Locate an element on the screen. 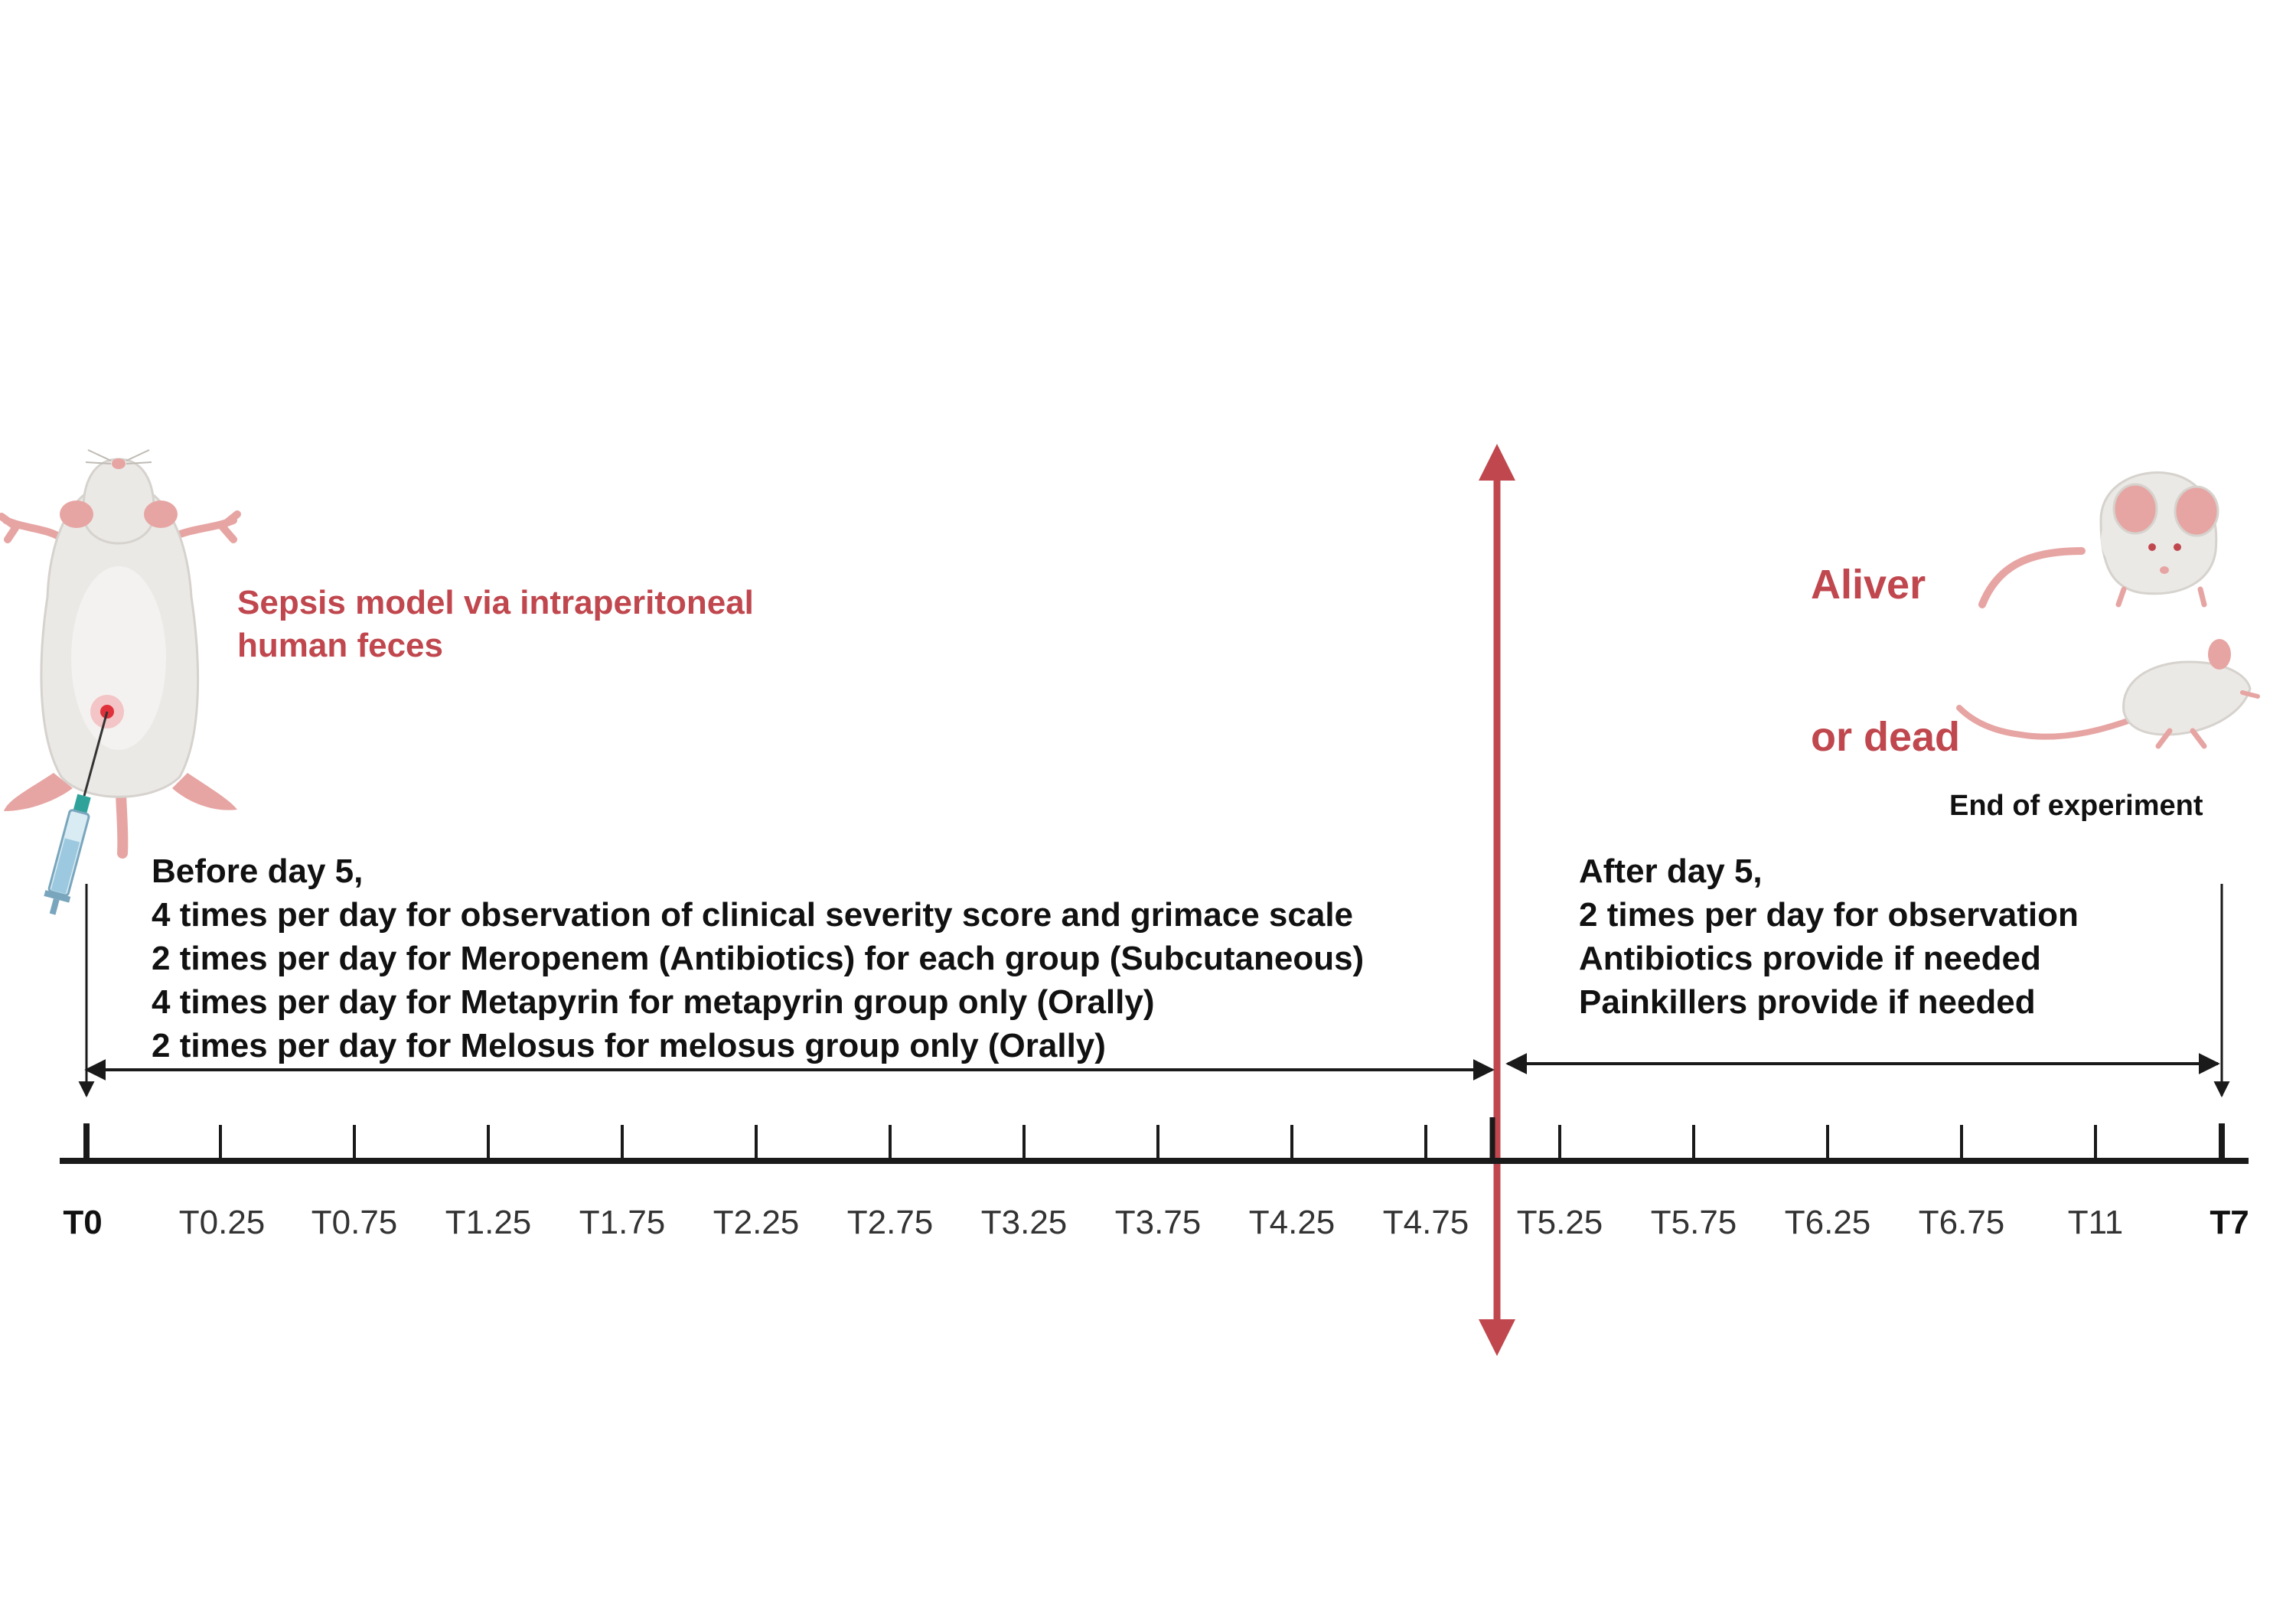  syringe-icon is located at coordinates (76, 813).